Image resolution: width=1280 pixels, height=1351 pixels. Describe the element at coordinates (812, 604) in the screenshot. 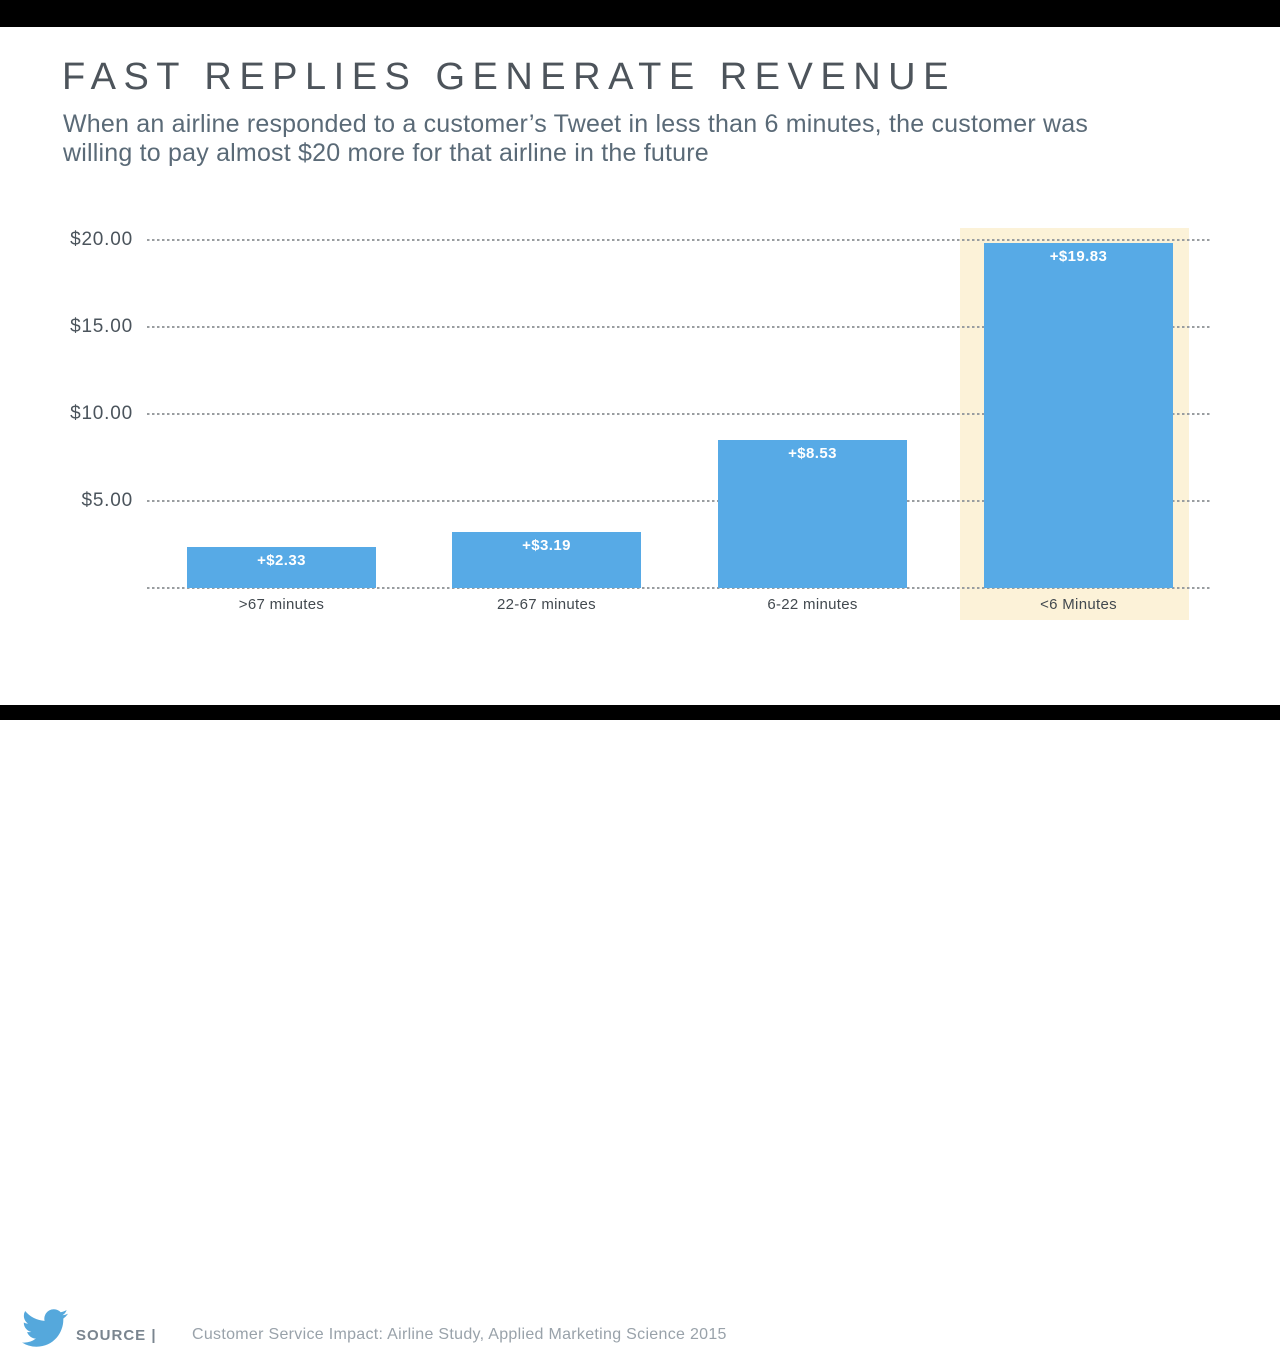

I see `x-category-label: 6-22 minutes` at that location.